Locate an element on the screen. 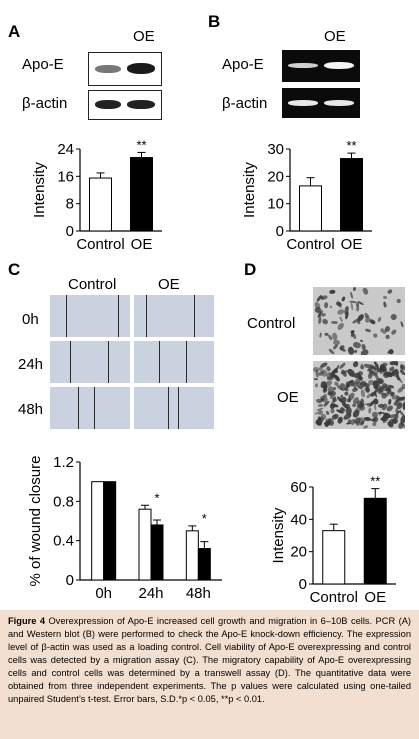 The image size is (419, 739). panel-c-control-header: Control is located at coordinates (92, 284).